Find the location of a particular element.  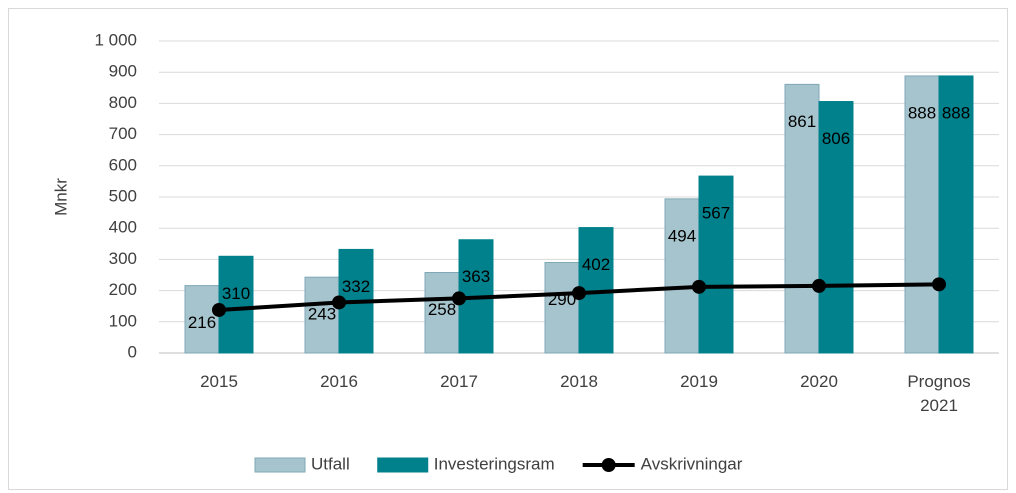

x-tick-label: 2016 is located at coordinates (339, 381).